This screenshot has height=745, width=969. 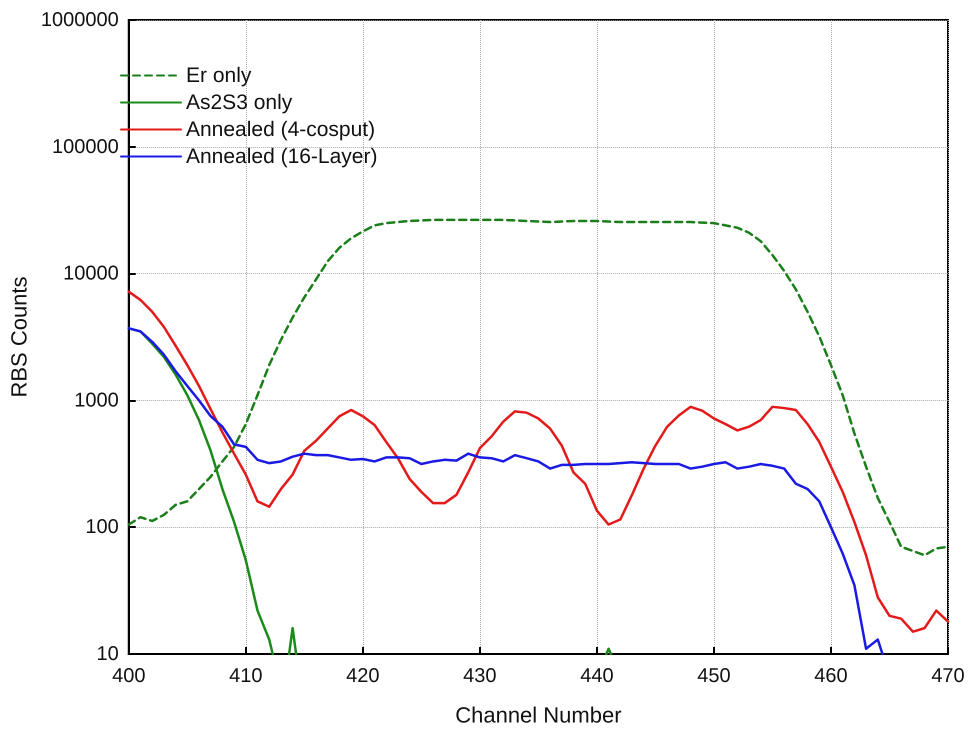 What do you see at coordinates (363, 676) in the screenshot?
I see `x-tick-label: 420` at bounding box center [363, 676].